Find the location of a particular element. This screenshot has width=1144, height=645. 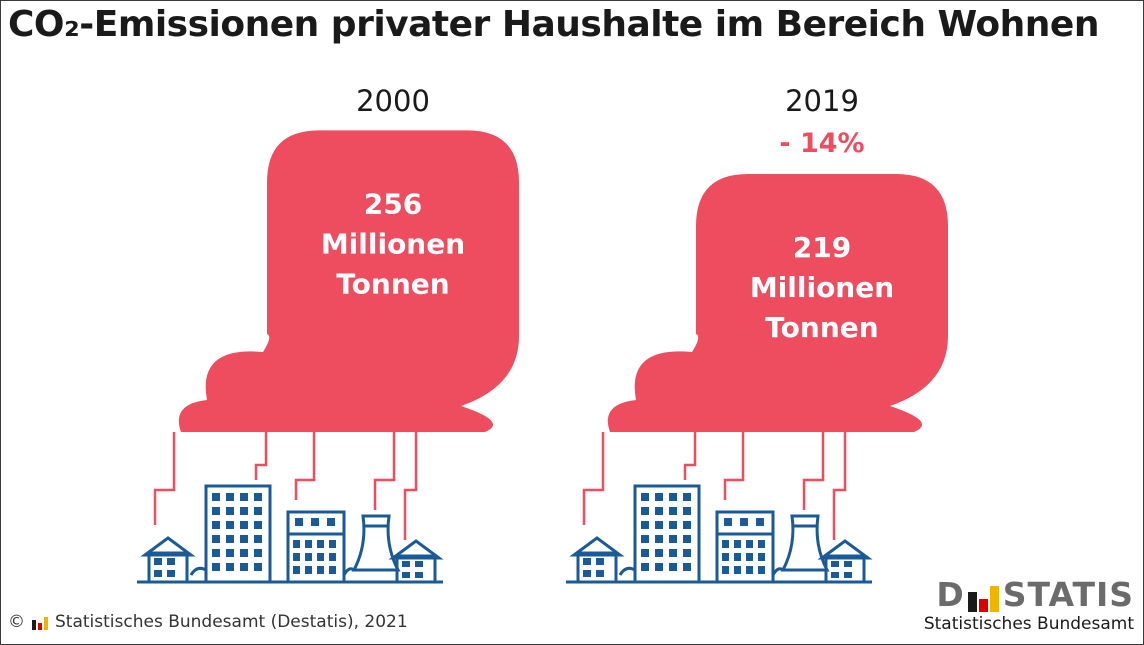

cloud-bar-2019: 219 Millionen Tonnen is located at coordinates (777, 303).